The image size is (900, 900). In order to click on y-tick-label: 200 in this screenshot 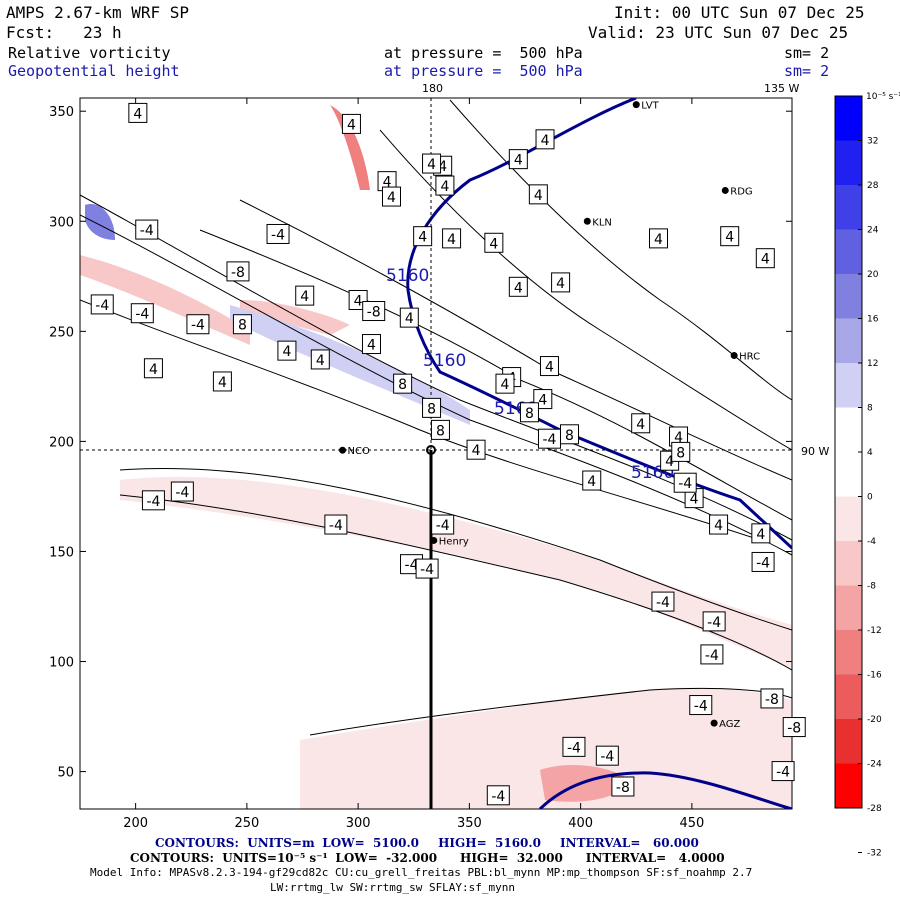, I will do `click(61, 442)`.